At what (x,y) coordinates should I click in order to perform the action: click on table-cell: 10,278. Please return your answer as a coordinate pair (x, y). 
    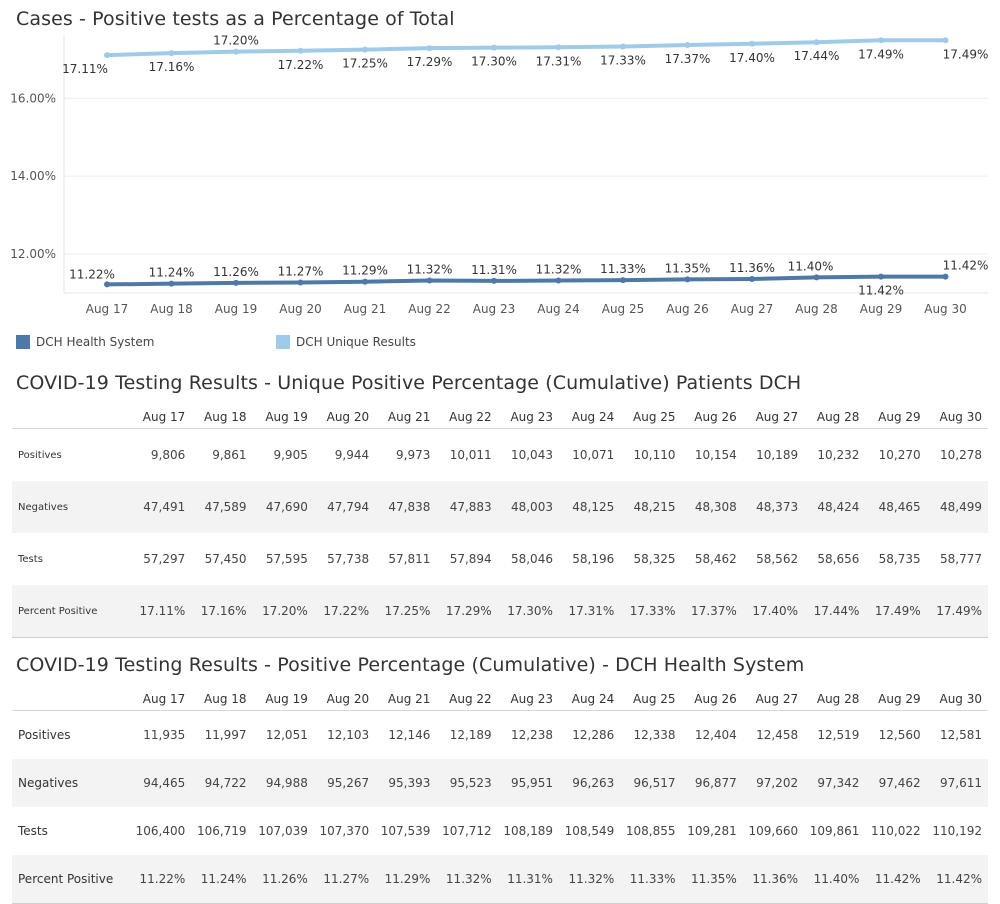
    Looking at the image, I should click on (961, 455).